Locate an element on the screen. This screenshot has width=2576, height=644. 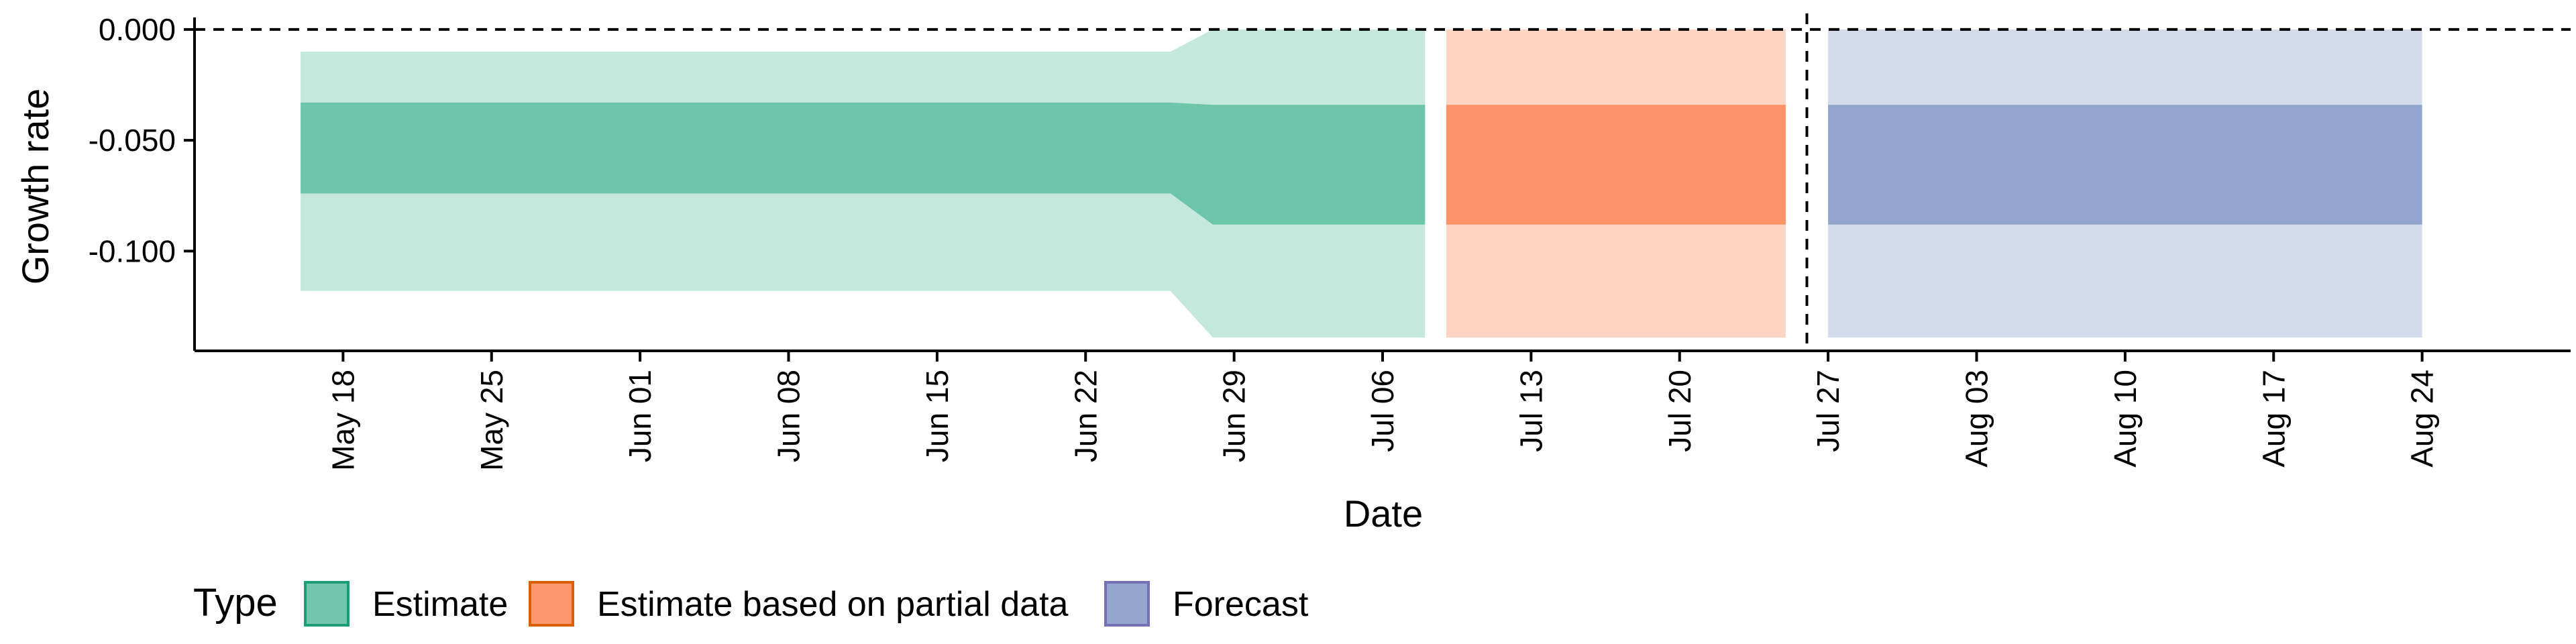
x-tick-label: Jul 20 is located at coordinates (1679, 411).